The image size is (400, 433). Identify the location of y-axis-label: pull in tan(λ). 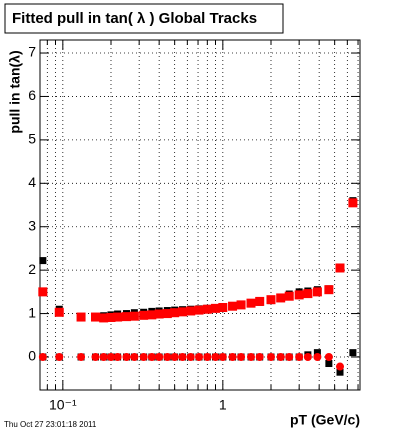
(15, 91).